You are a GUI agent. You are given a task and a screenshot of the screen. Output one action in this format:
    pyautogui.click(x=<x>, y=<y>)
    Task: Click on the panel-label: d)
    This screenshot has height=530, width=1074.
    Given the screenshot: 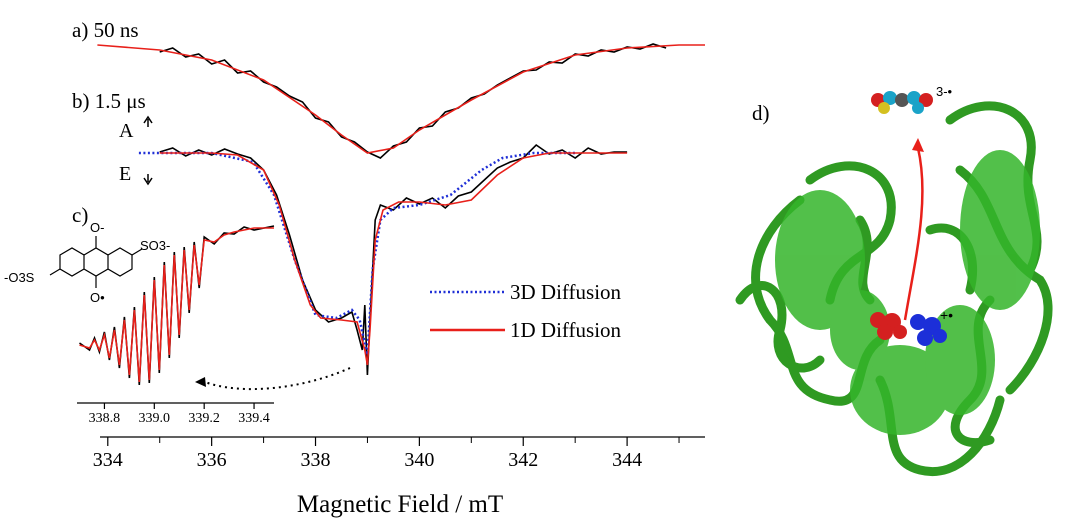 What is the action you would take?
    pyautogui.click(x=761, y=113)
    